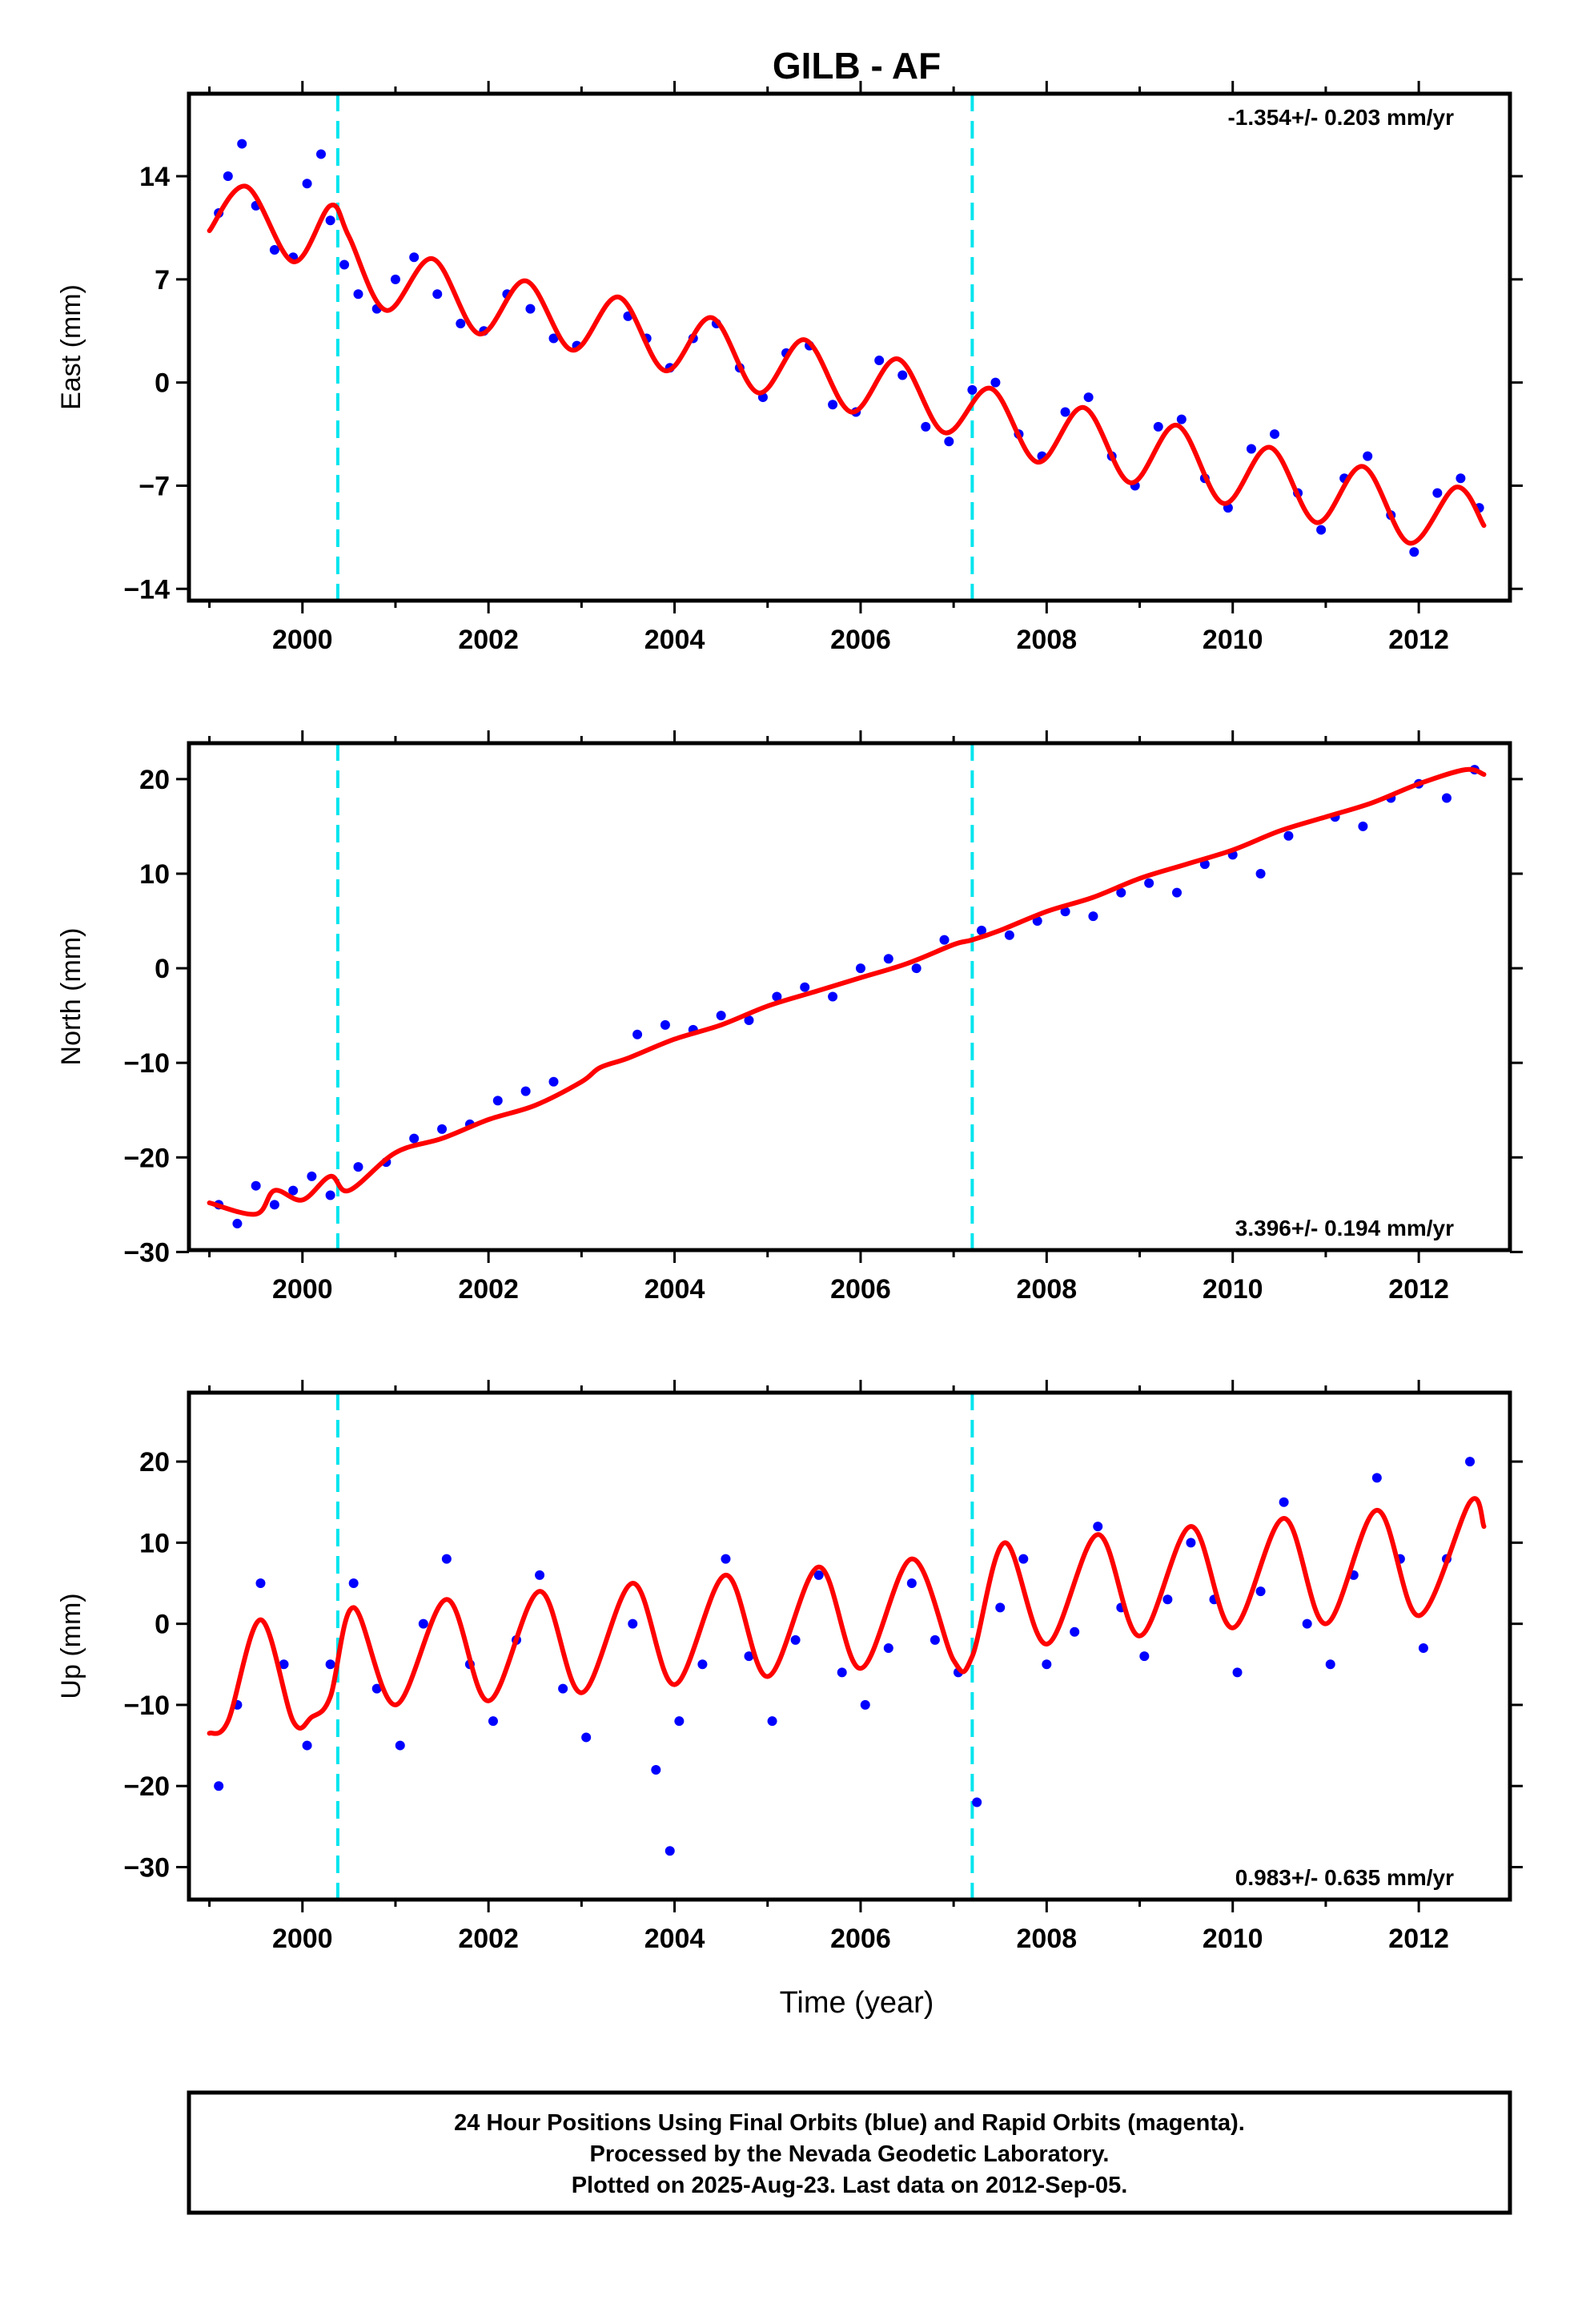 This screenshot has width=1582, height=2324. I want to click on up-x-tick-label: 2008, so click(1047, 1939).